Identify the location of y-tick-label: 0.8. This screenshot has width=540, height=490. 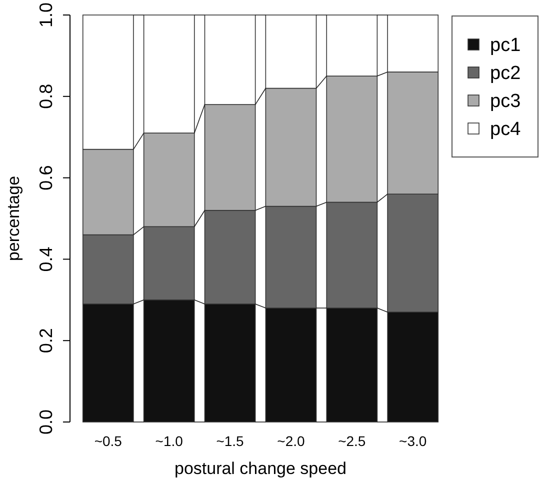
(46, 96).